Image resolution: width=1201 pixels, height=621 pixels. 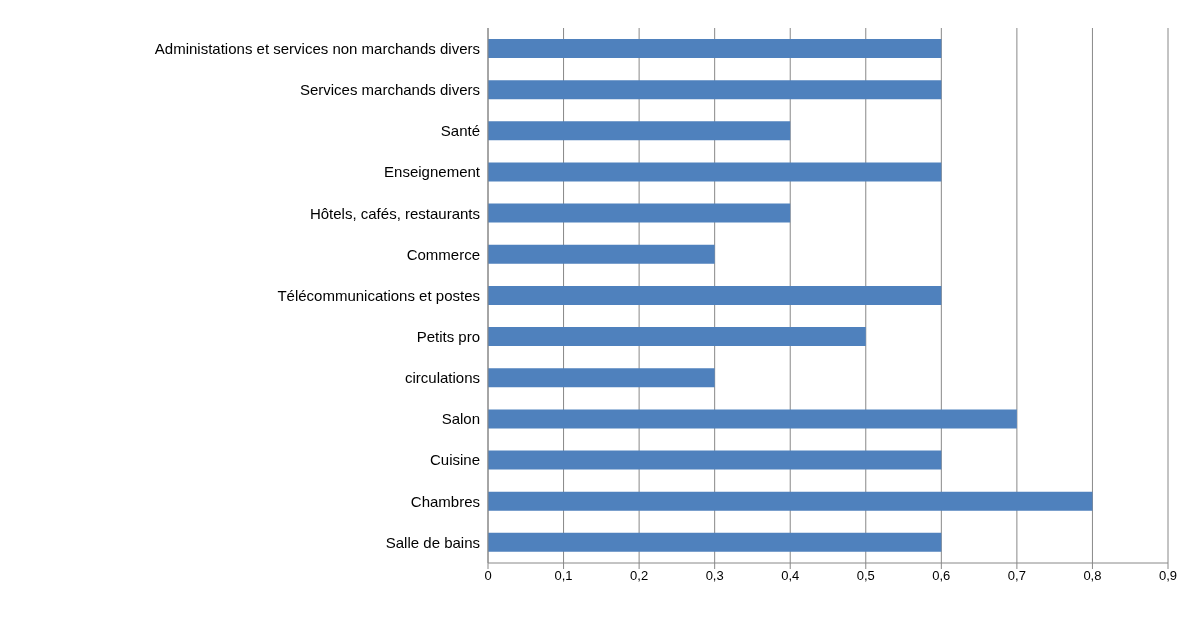 I want to click on y-tick-label: Télécommunications et postes, so click(x=378, y=295).